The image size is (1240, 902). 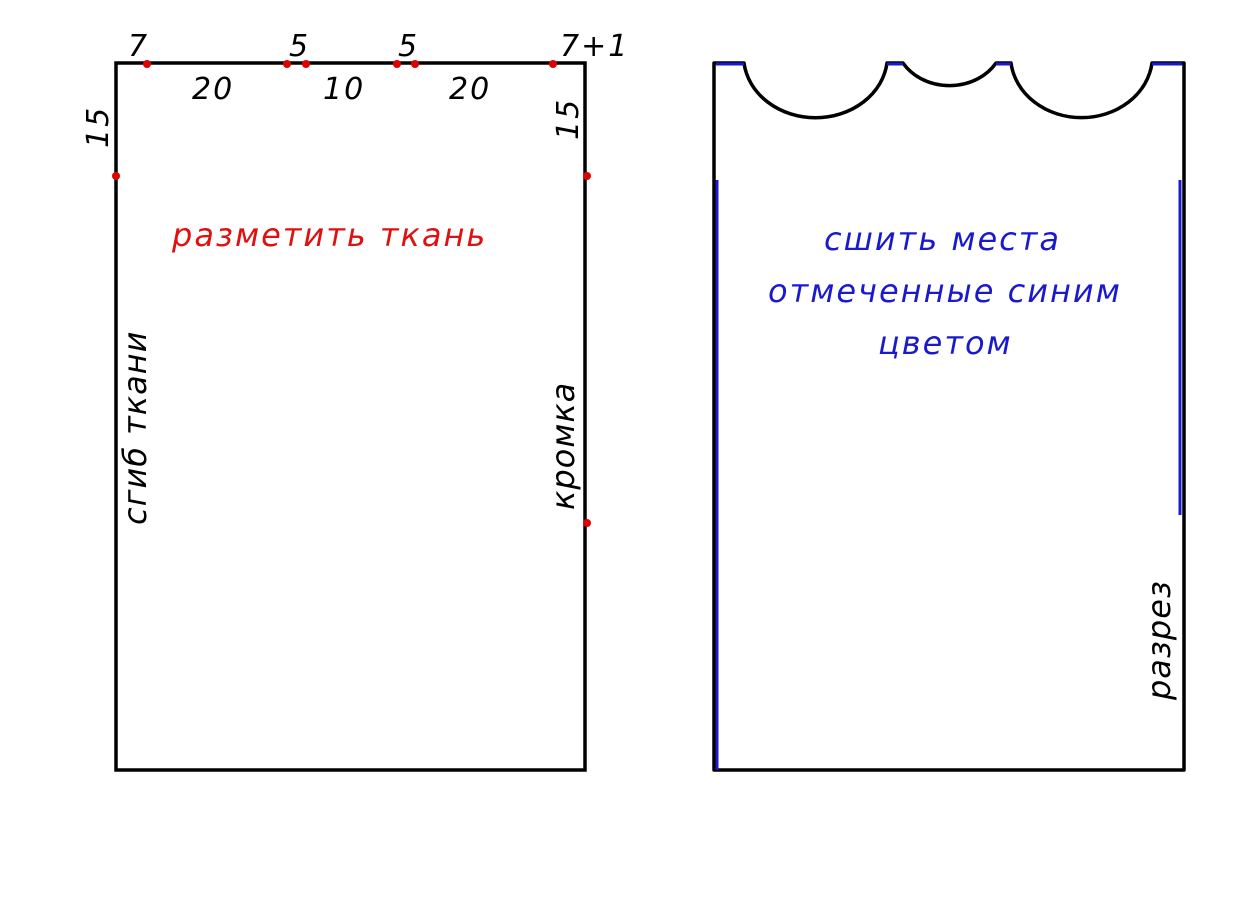 I want to click on cut-label: разрез, so click(x=1159, y=640).